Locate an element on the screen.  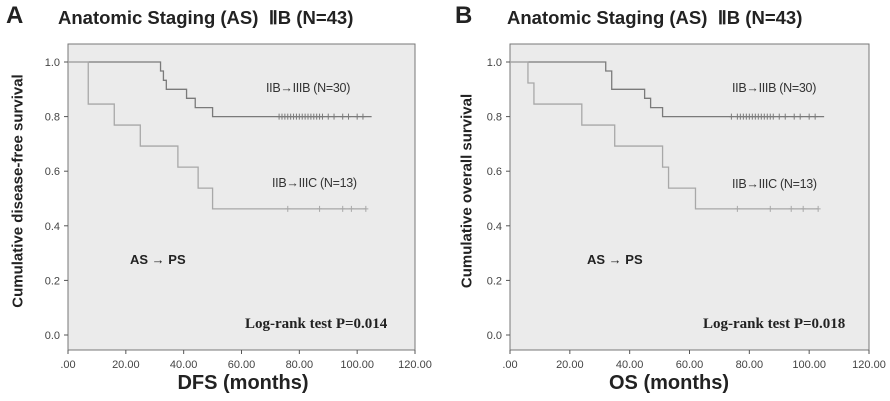
y-axis-label: Cumulative overall survival is located at coordinates (467, 191).